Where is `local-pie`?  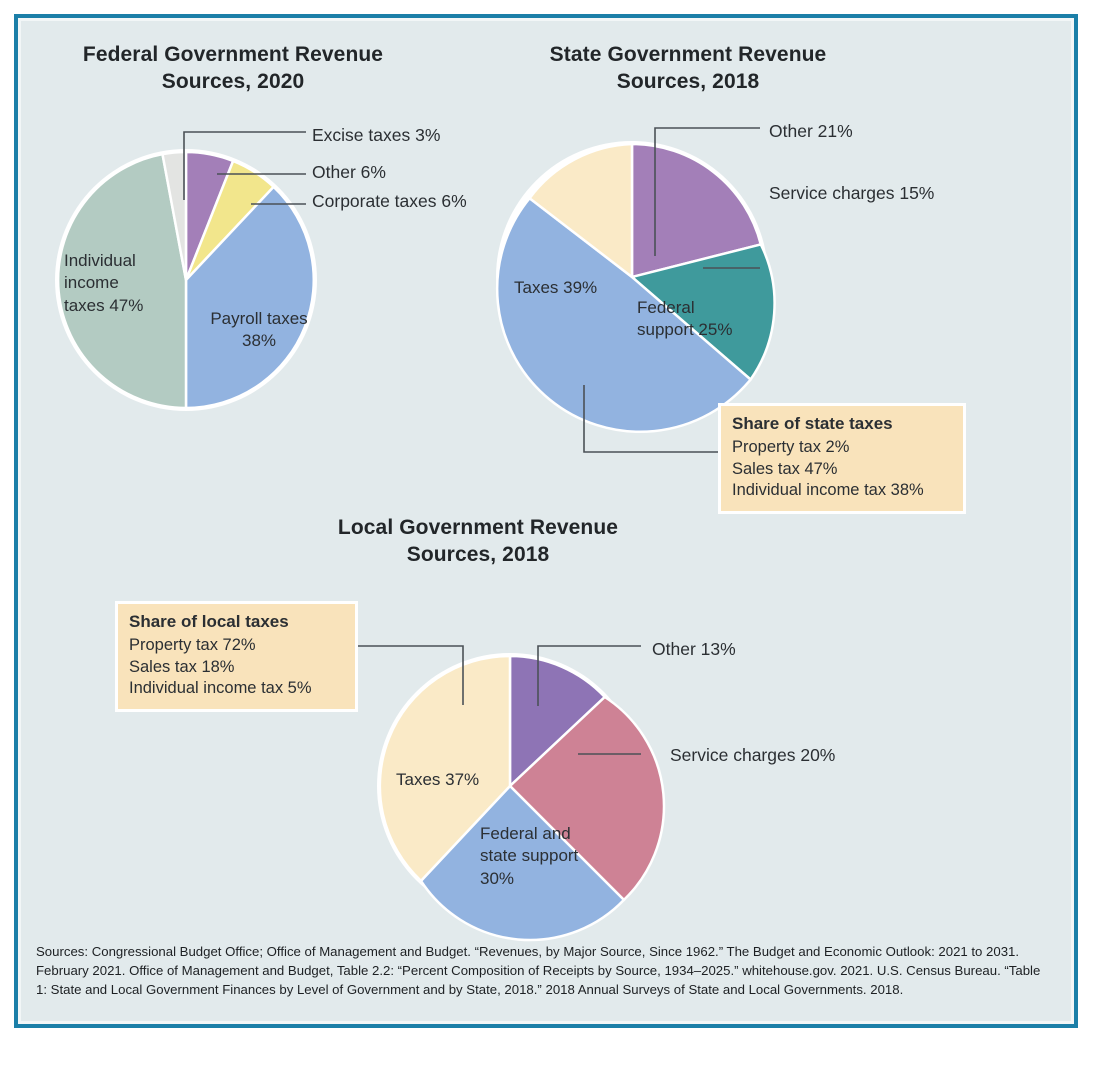
local-pie is located at coordinates (521, 797).